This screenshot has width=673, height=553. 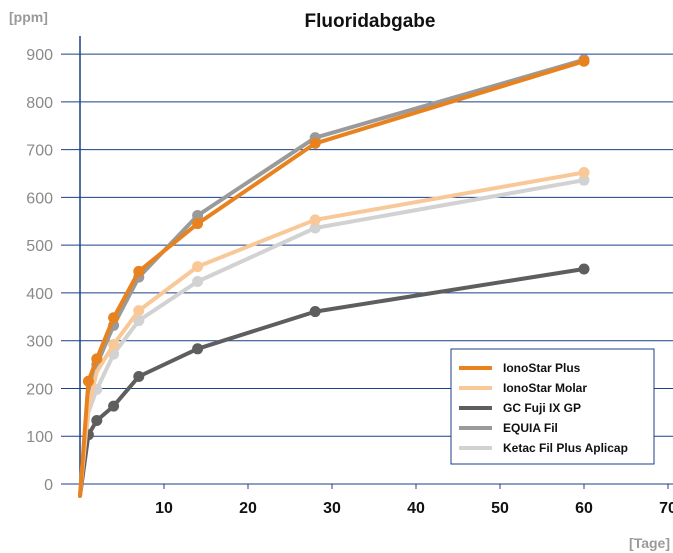 I want to click on x-tick-label: 60, so click(x=584, y=508).